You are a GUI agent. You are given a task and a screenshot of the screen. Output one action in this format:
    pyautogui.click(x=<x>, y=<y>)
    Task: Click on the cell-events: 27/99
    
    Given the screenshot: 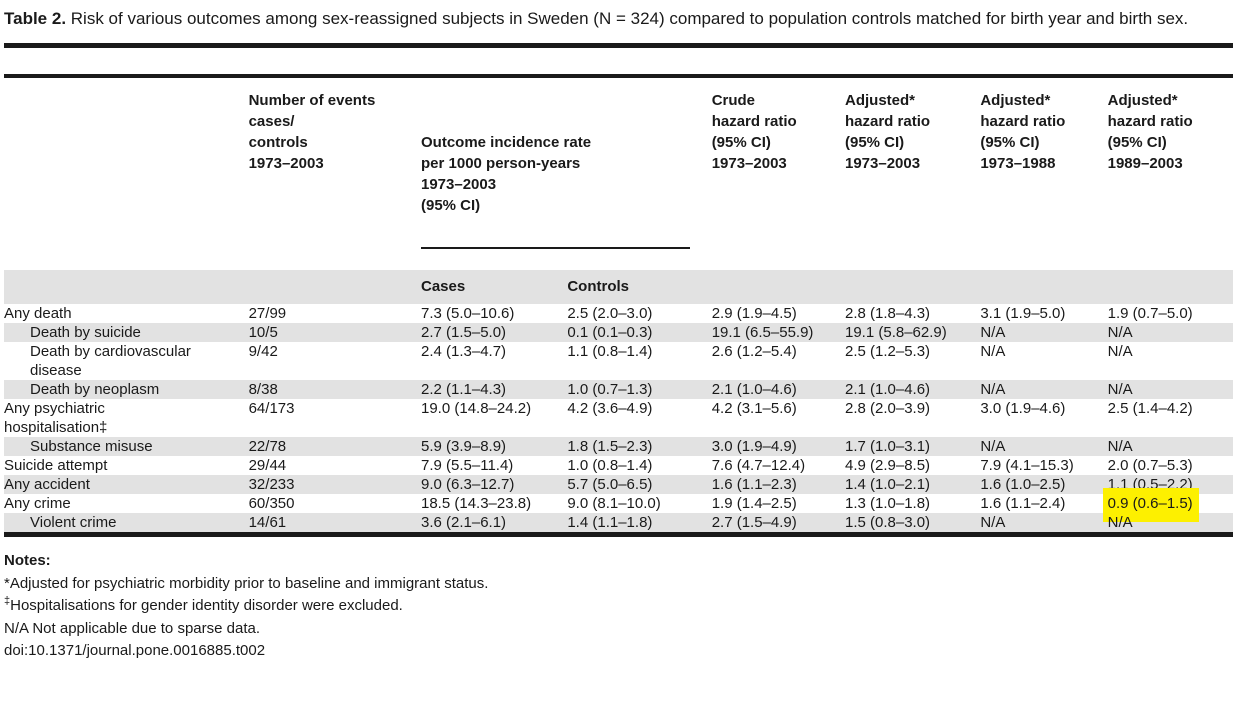 What is the action you would take?
    pyautogui.click(x=267, y=313)
    